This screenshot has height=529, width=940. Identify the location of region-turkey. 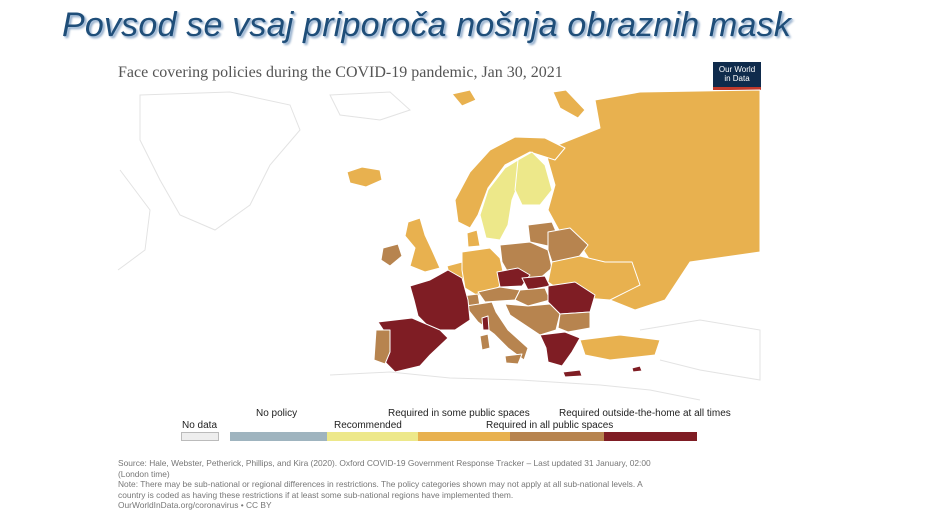
(620, 347).